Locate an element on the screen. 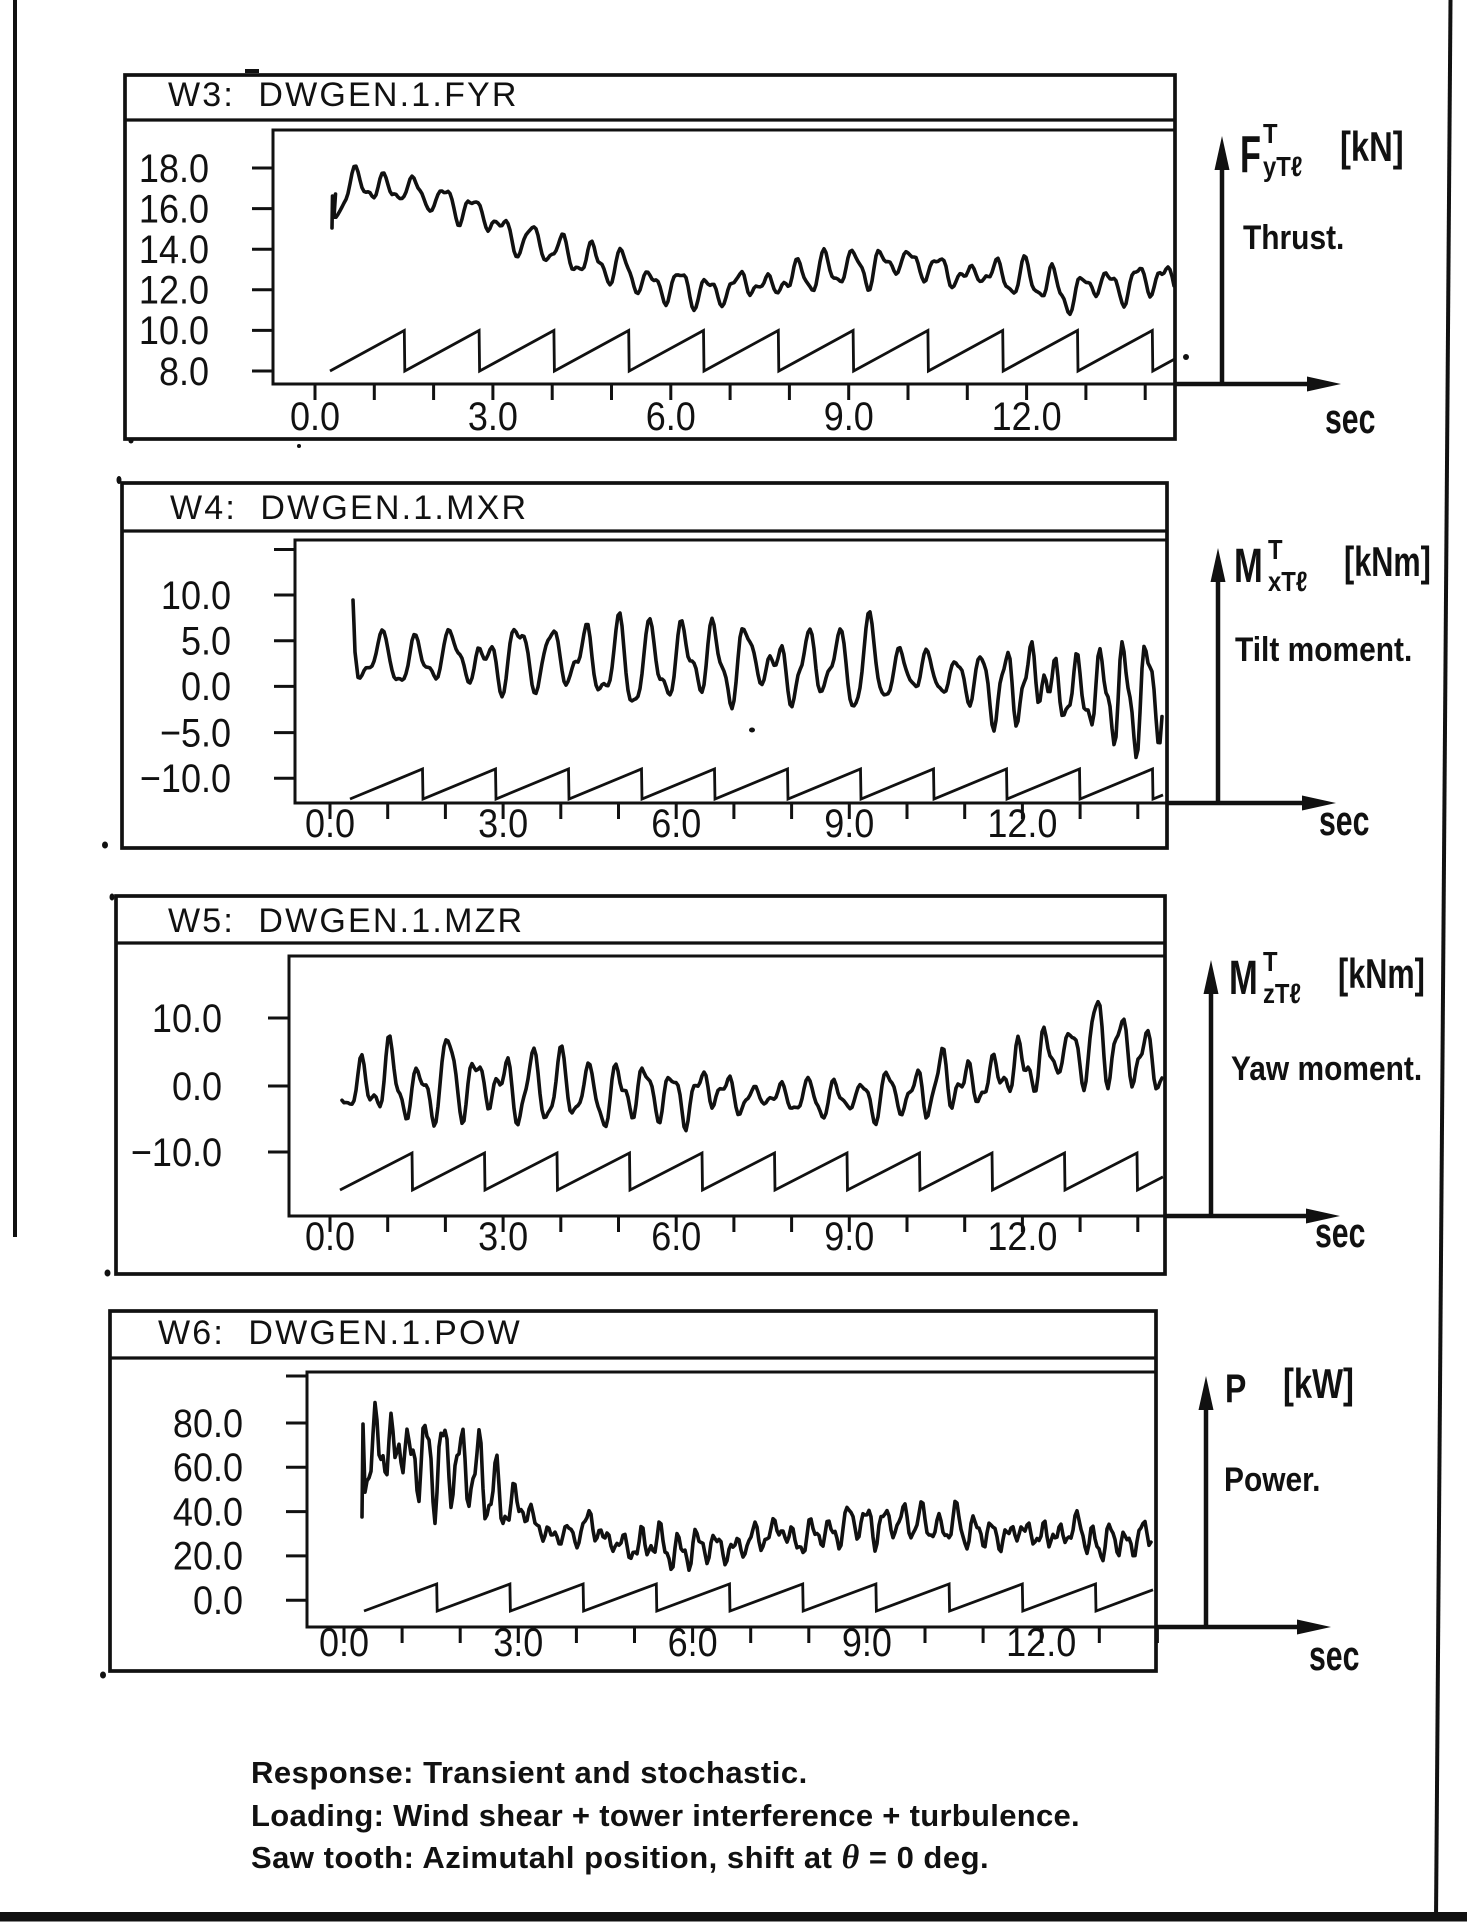 This screenshot has width=1467, height=1929. svg-text: P is located at coordinates (1235, 1388).